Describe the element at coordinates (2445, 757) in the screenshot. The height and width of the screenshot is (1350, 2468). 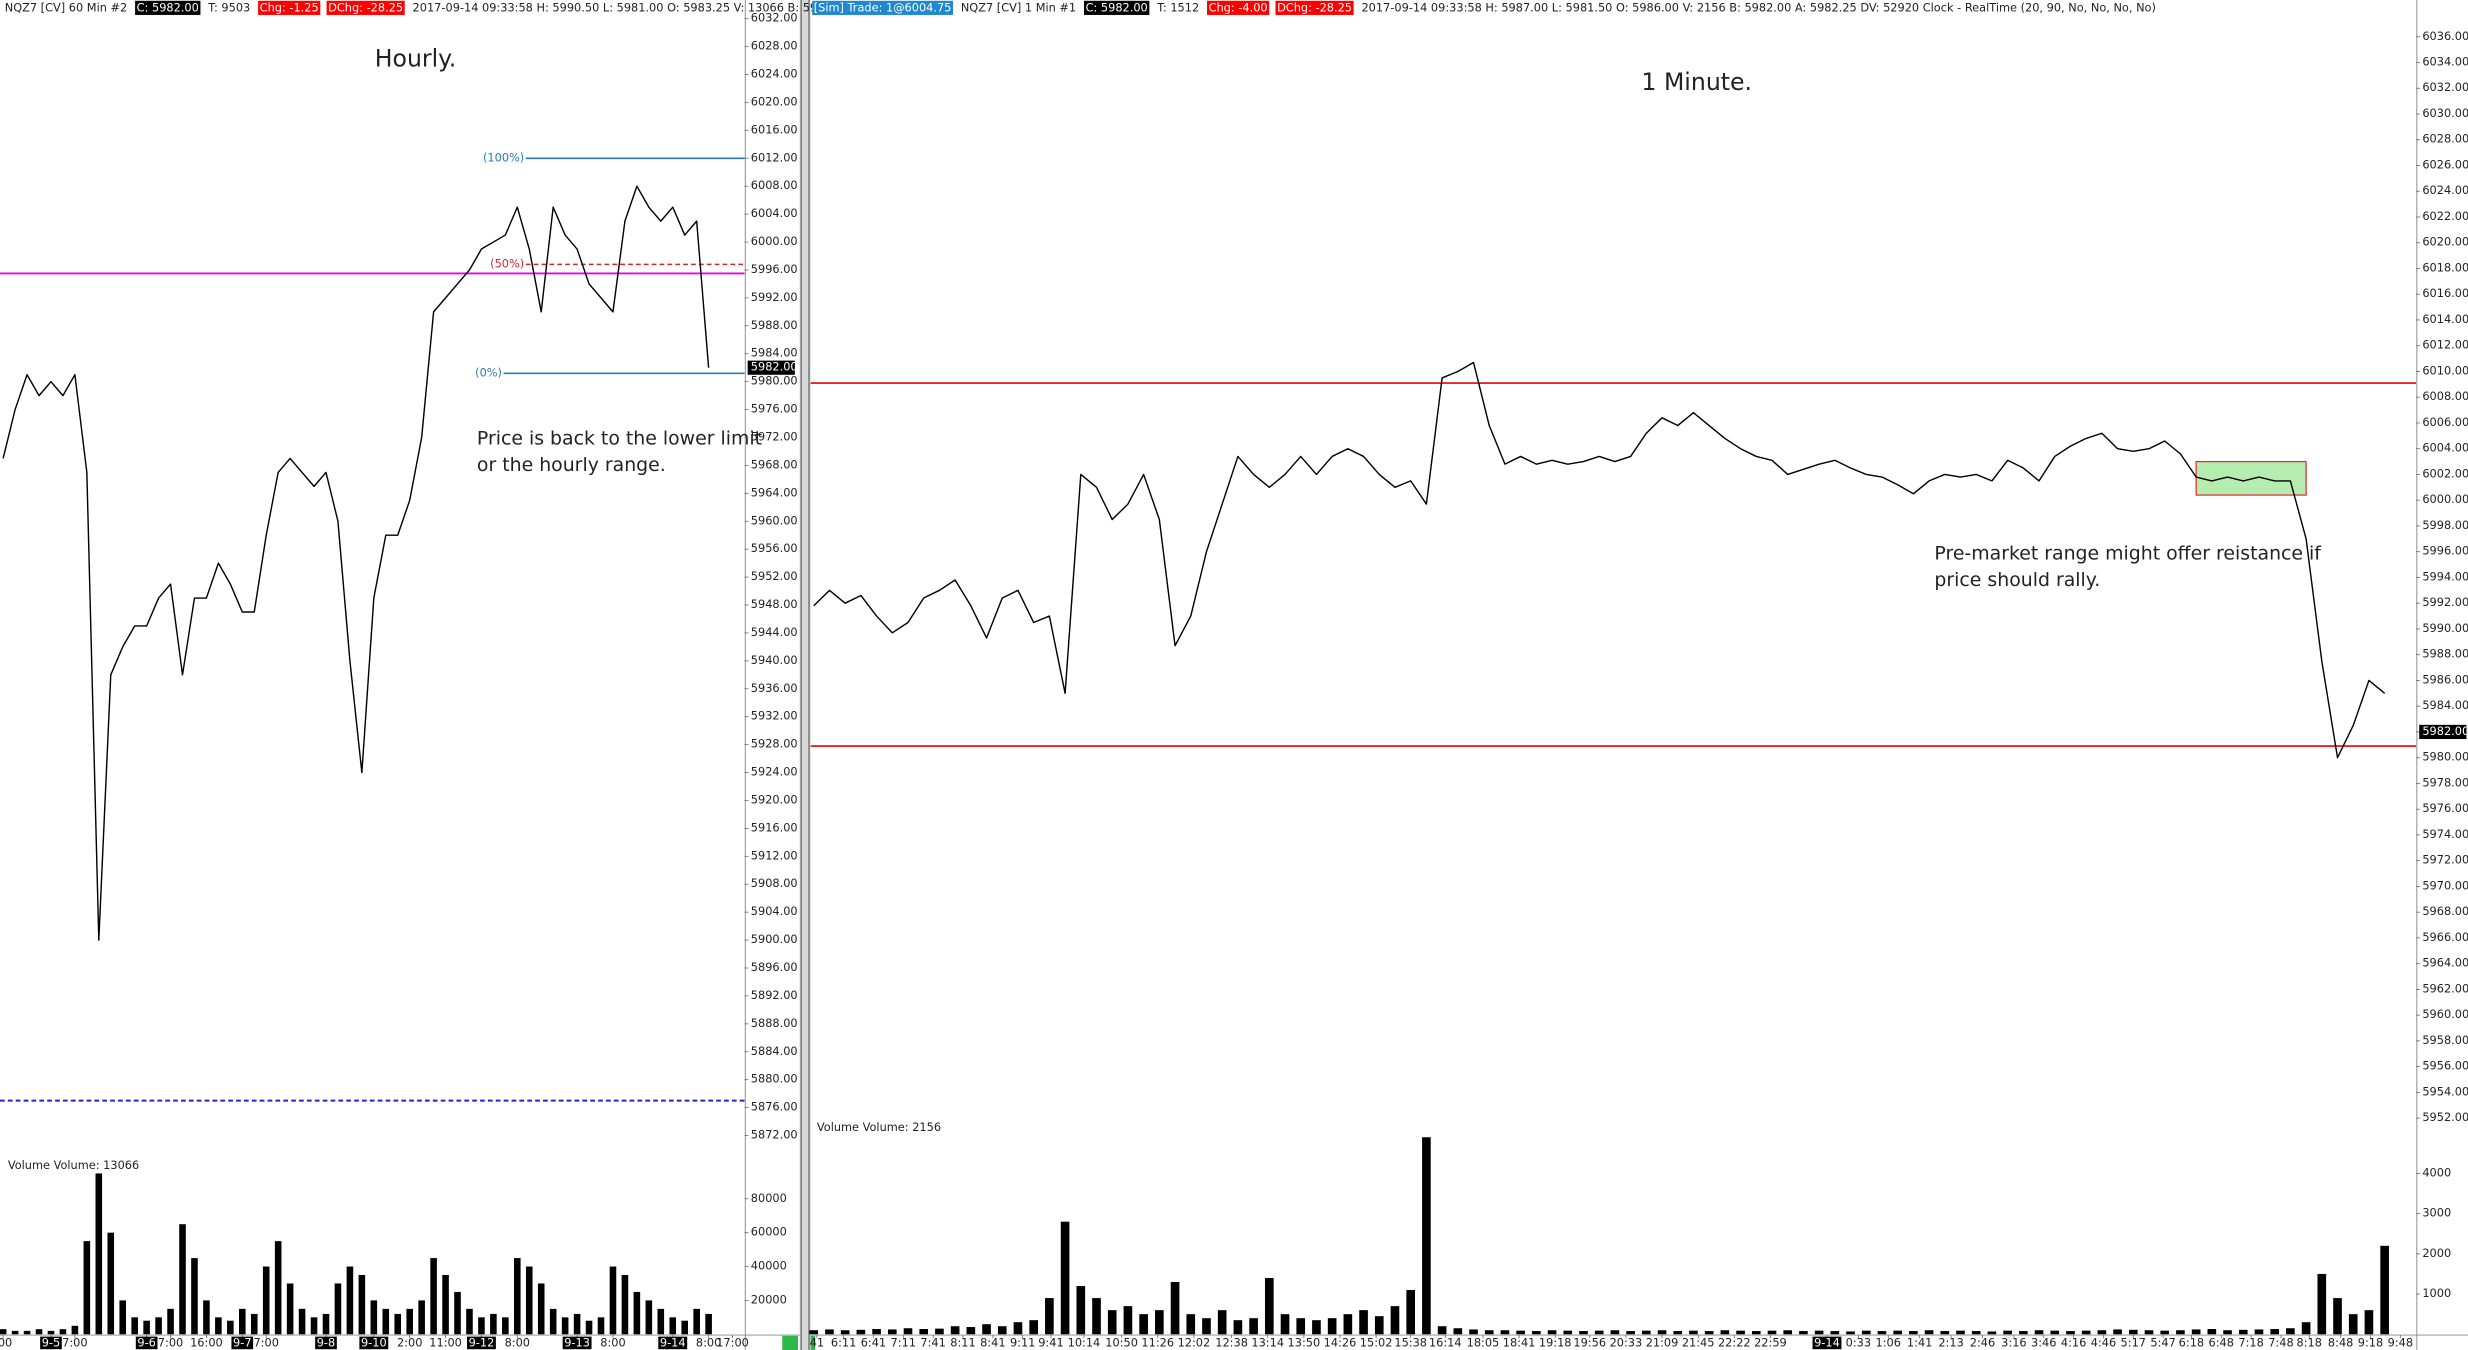
I see `y-tick-label: 5980.00` at that location.